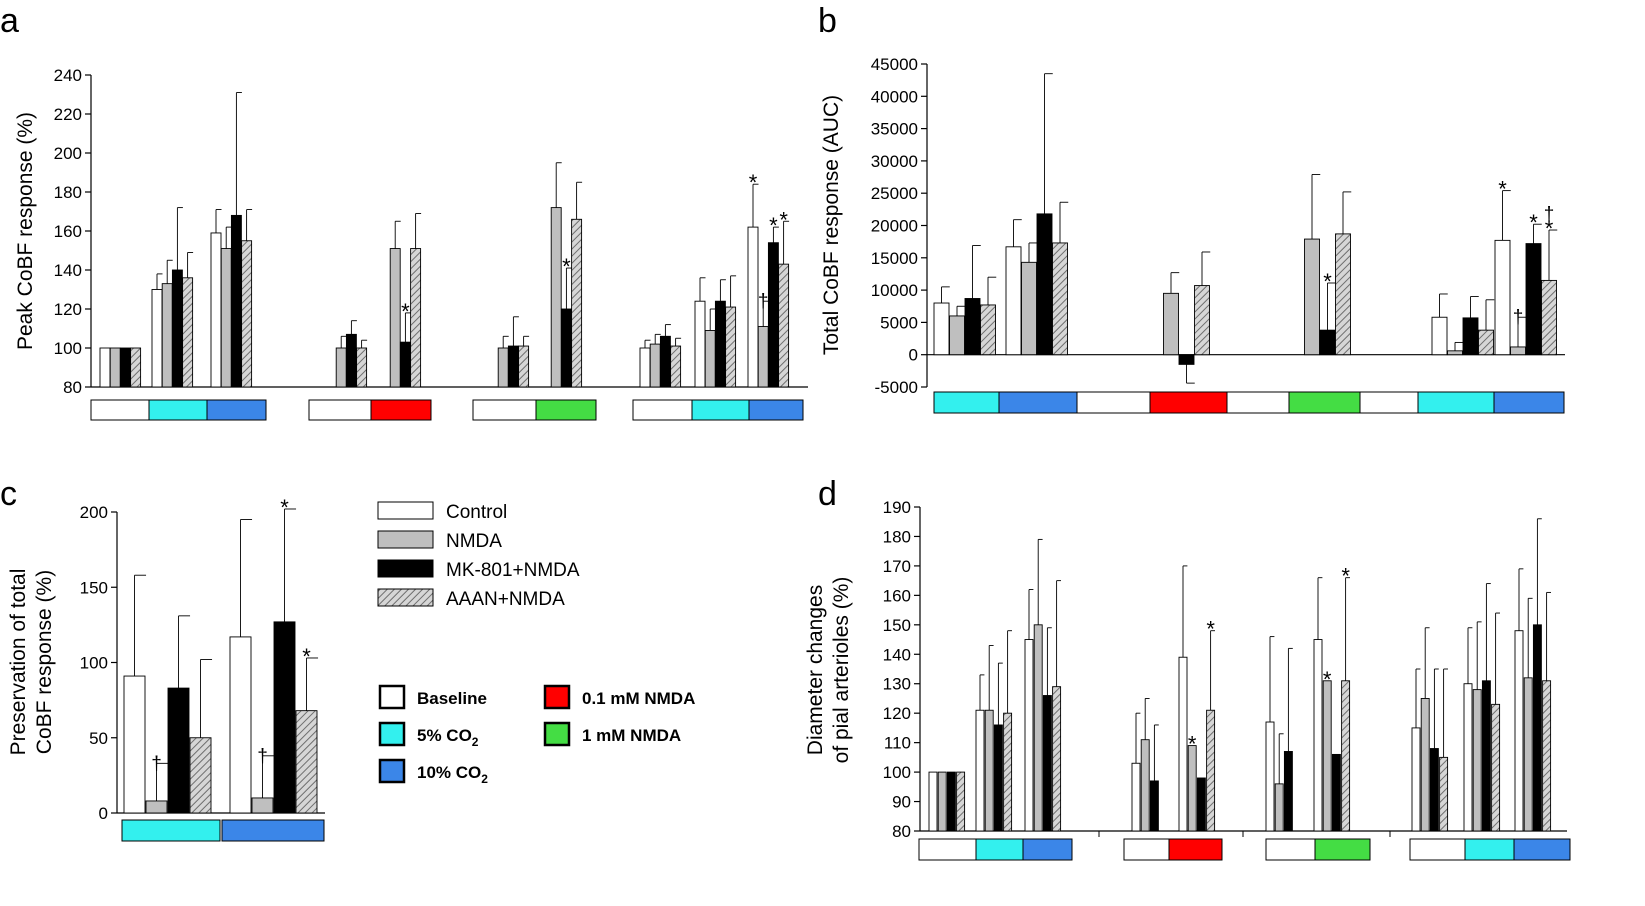 The width and height of the screenshot is (1645, 906). Describe the element at coordinates (897, 566) in the screenshot. I see `y-tick-label: 170` at that location.